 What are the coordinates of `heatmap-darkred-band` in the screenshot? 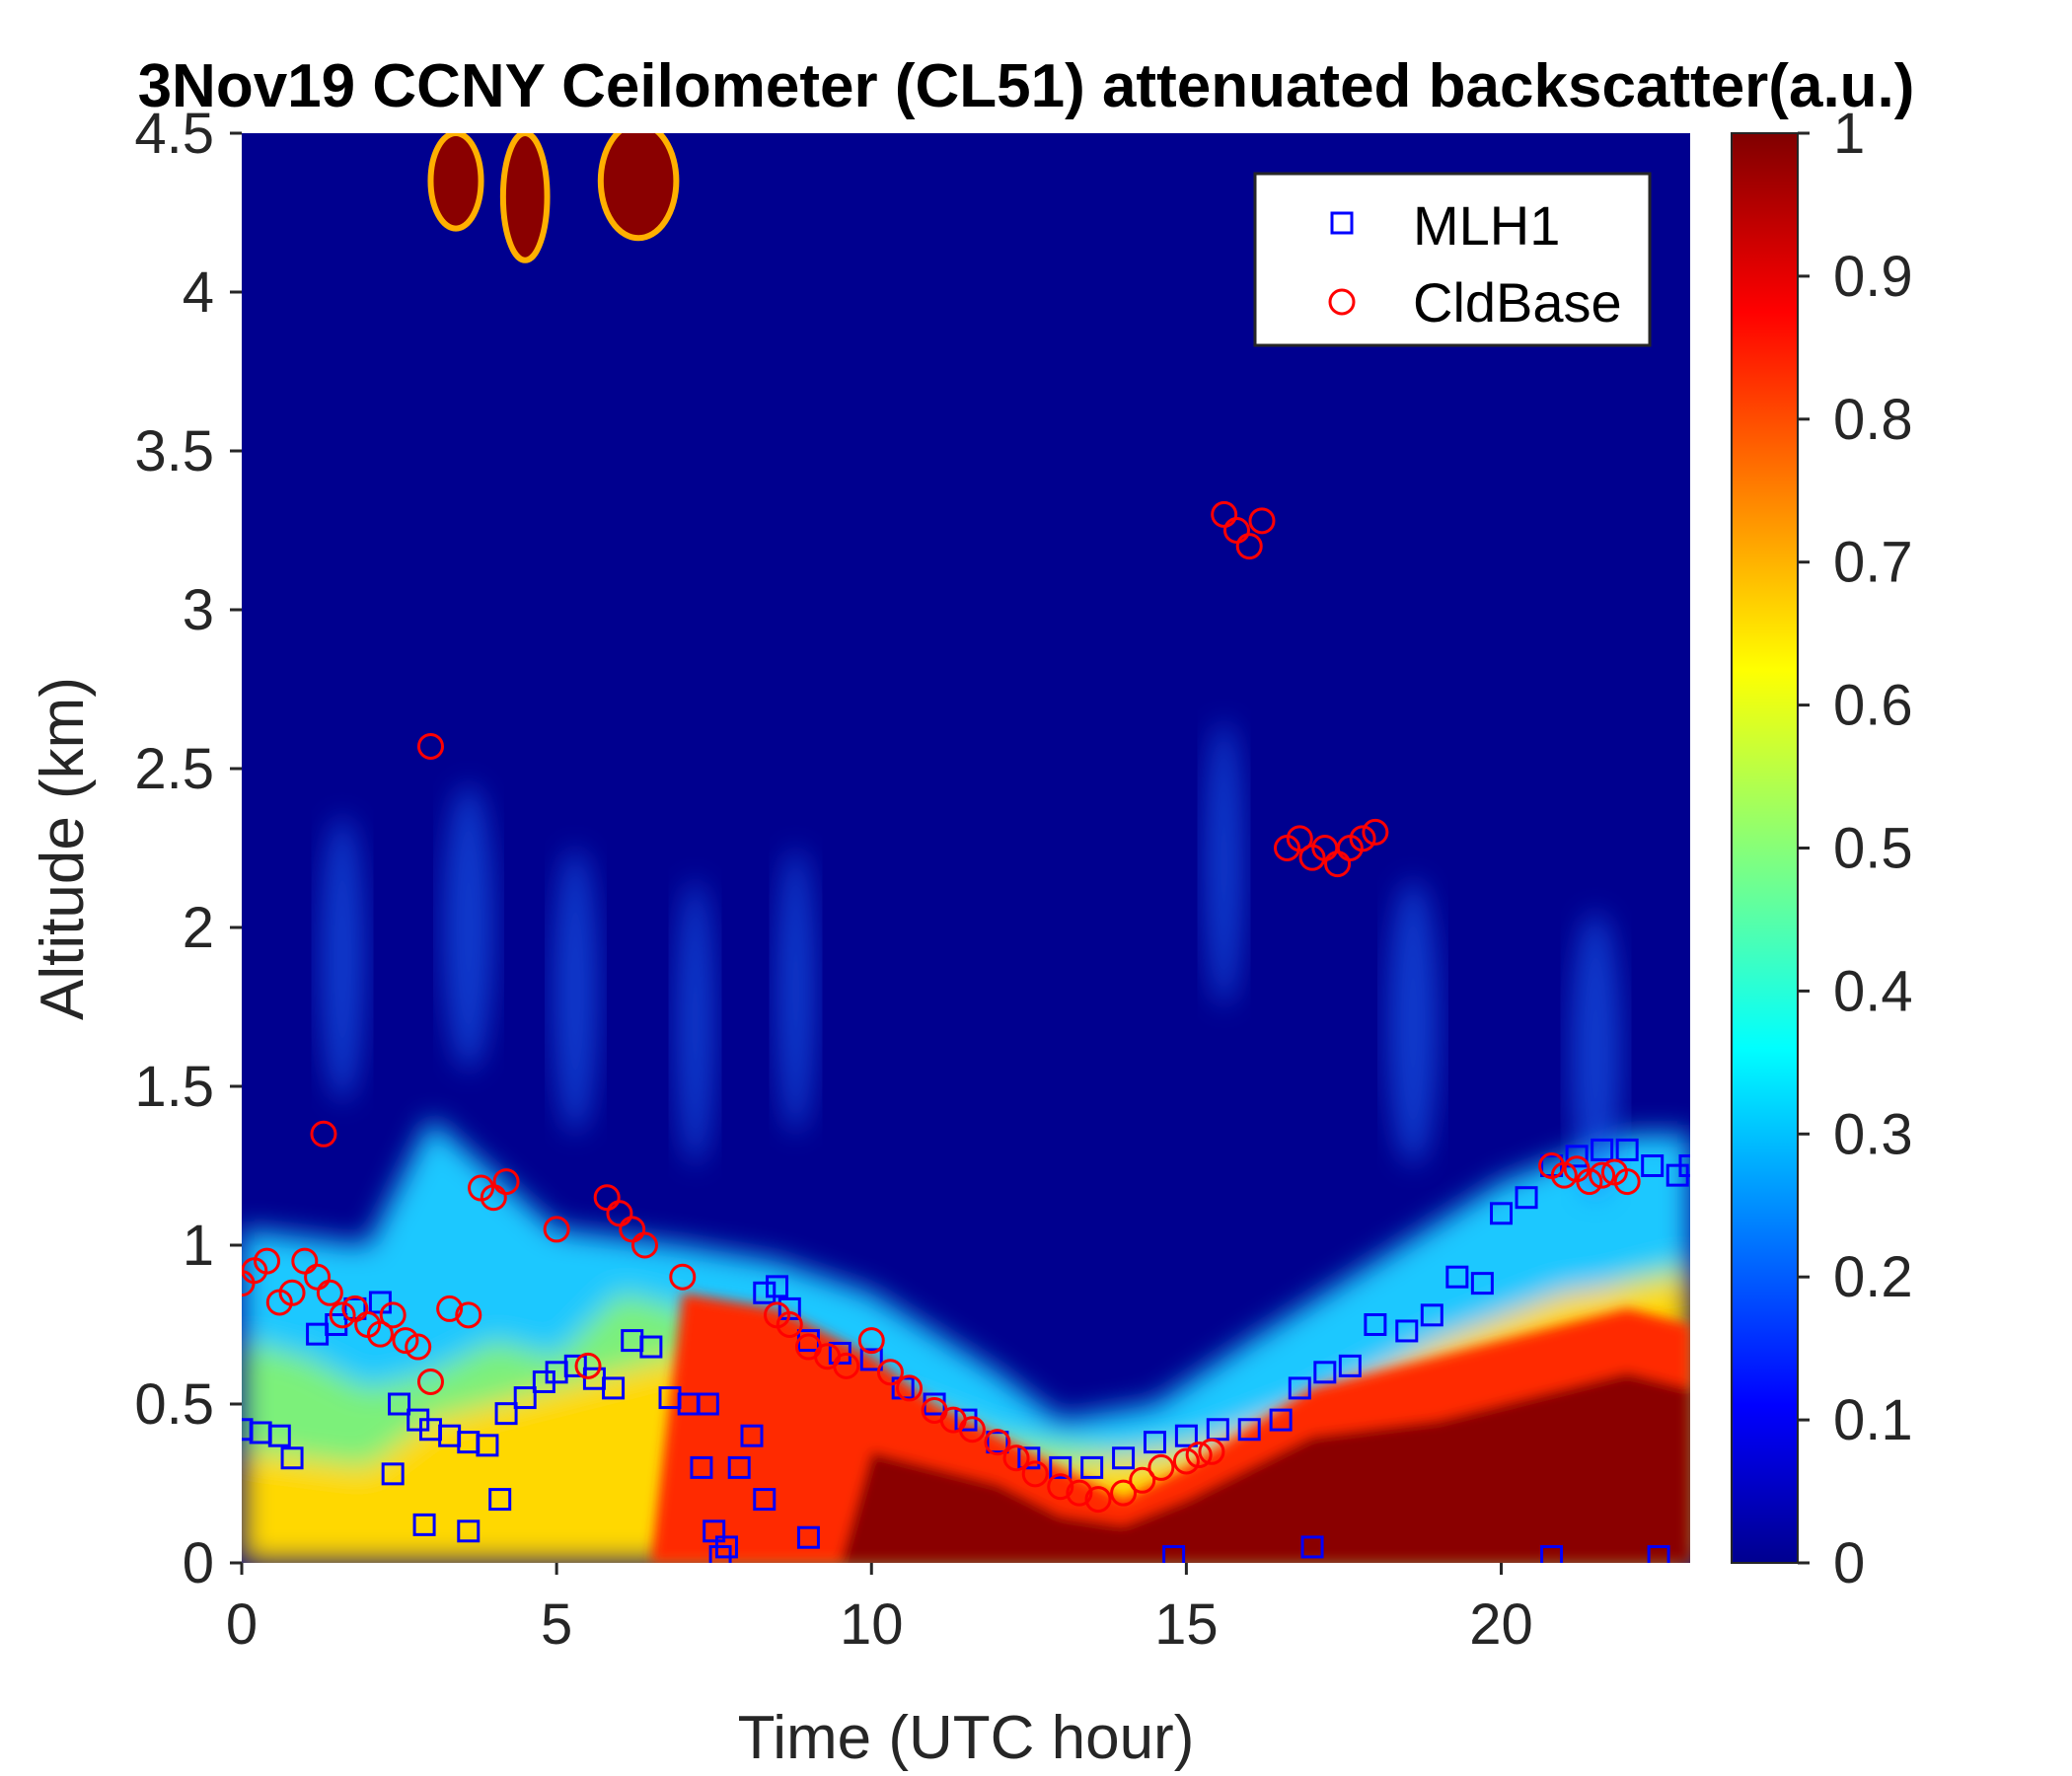 It's located at (1265, 1467).